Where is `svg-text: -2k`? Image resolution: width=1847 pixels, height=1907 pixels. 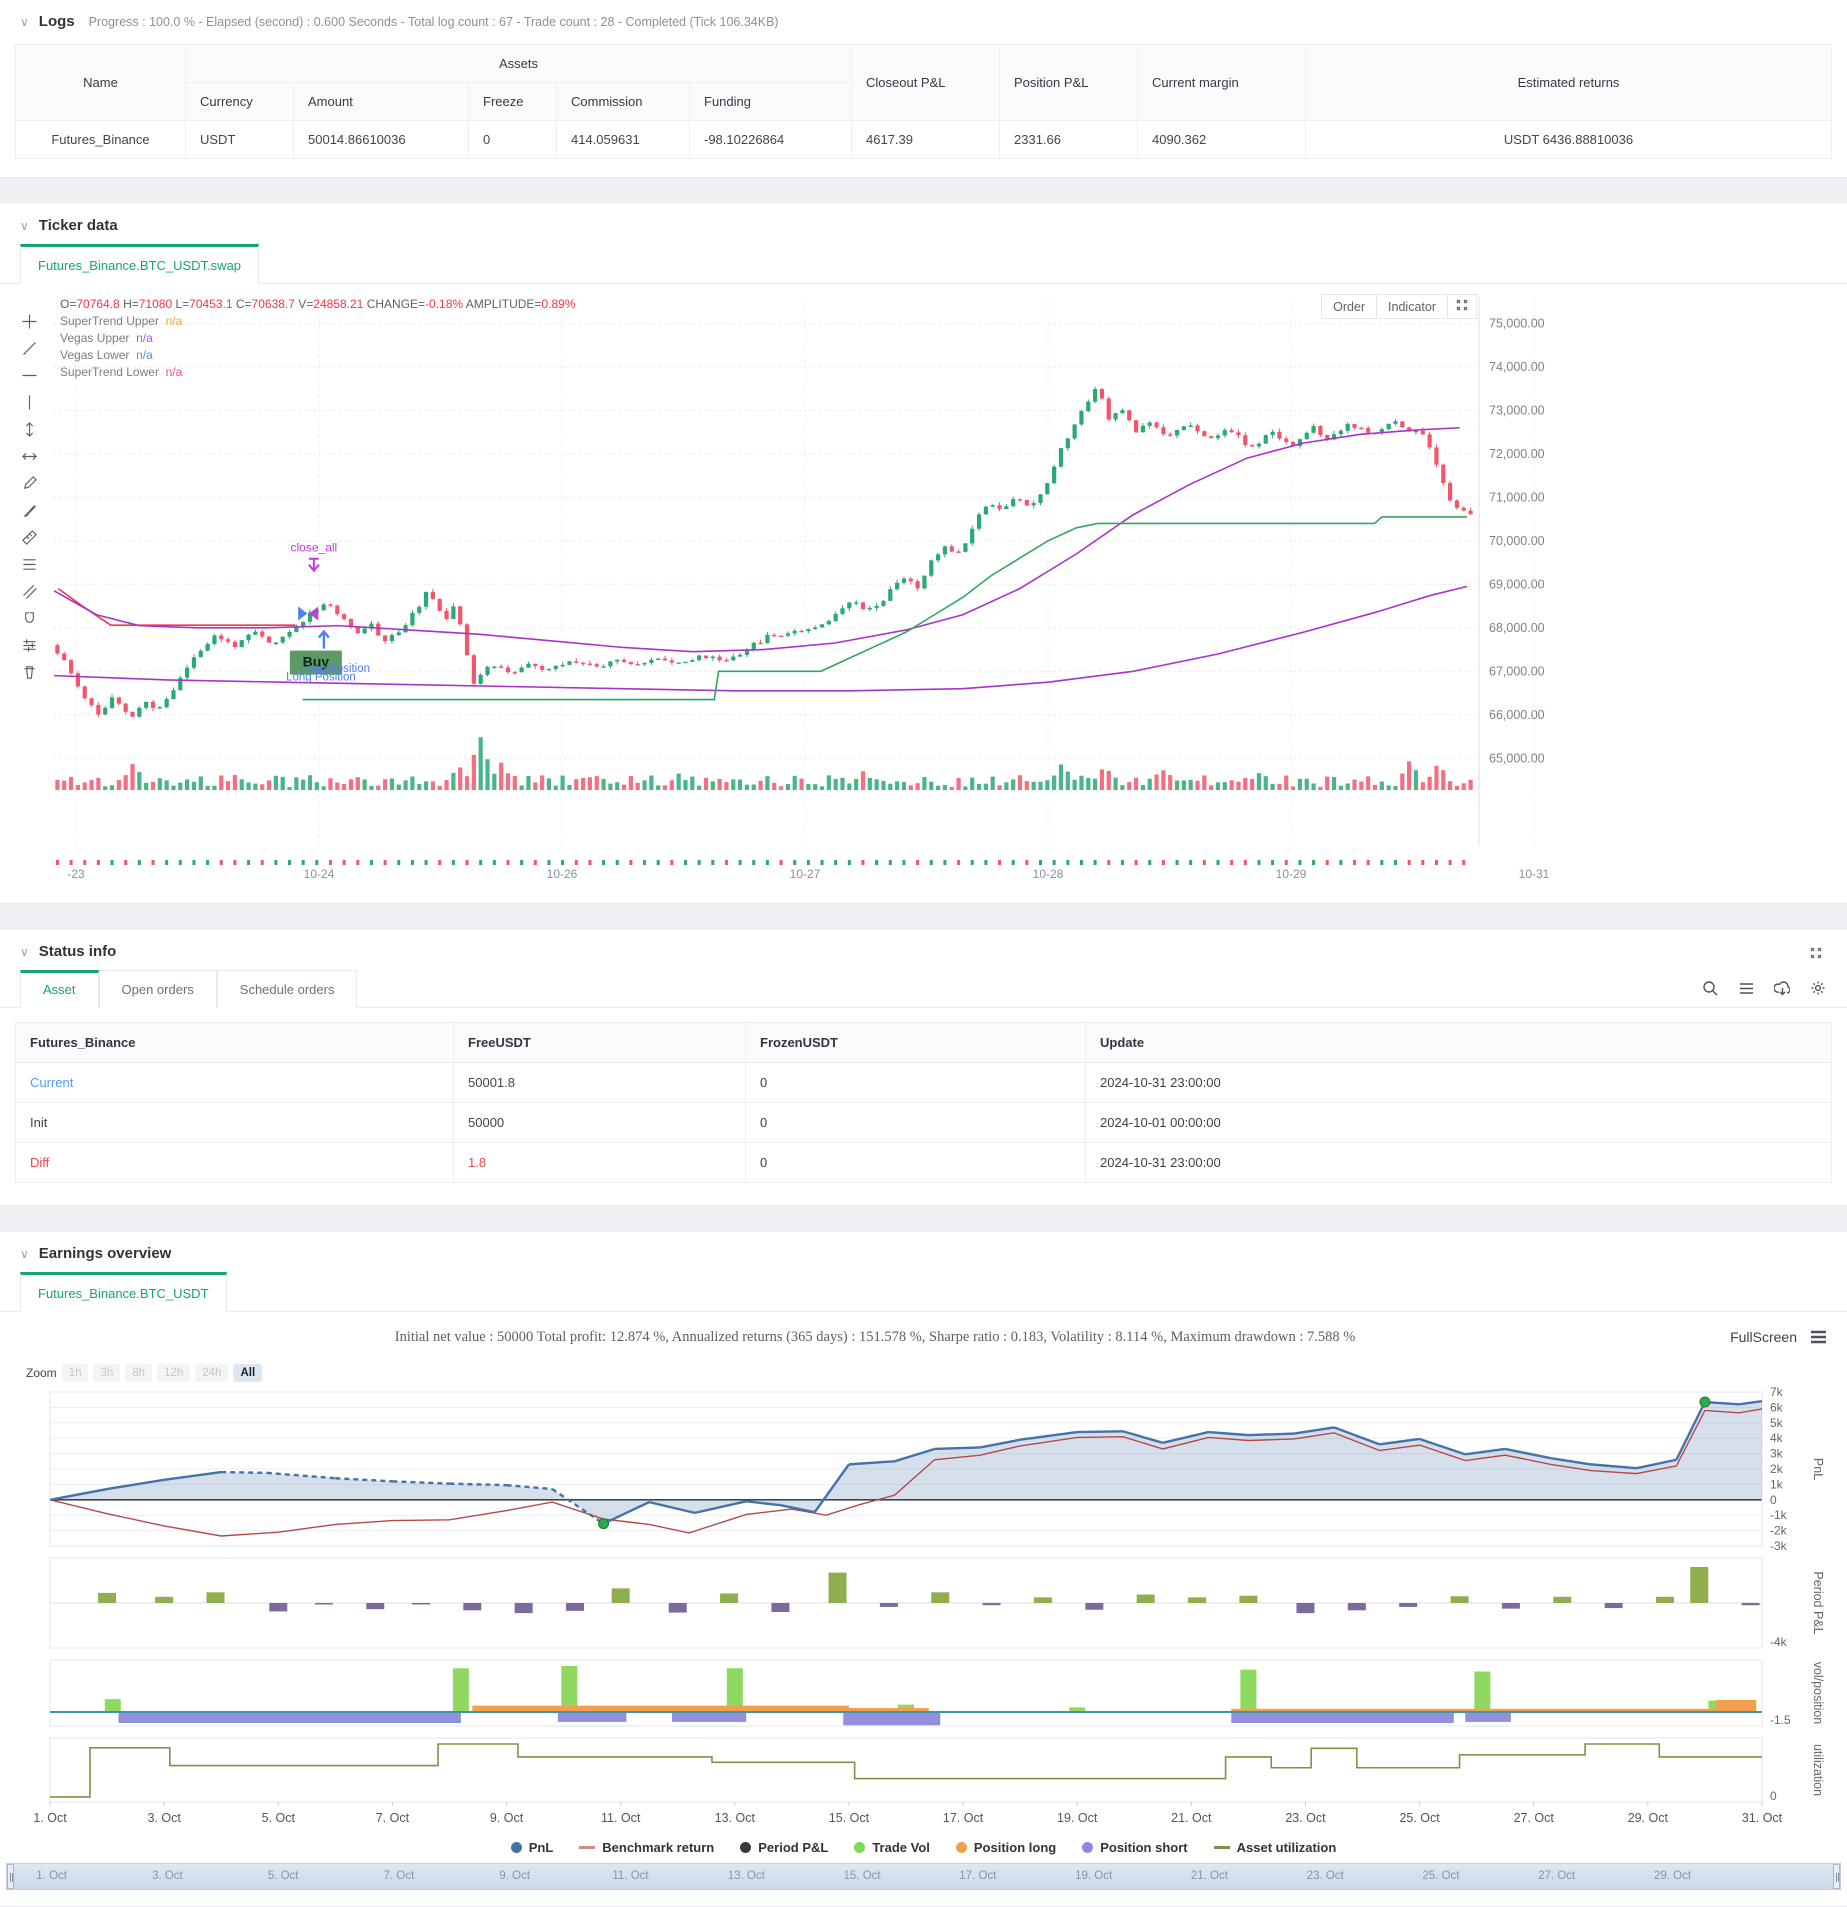 svg-text: -2k is located at coordinates (1779, 1531).